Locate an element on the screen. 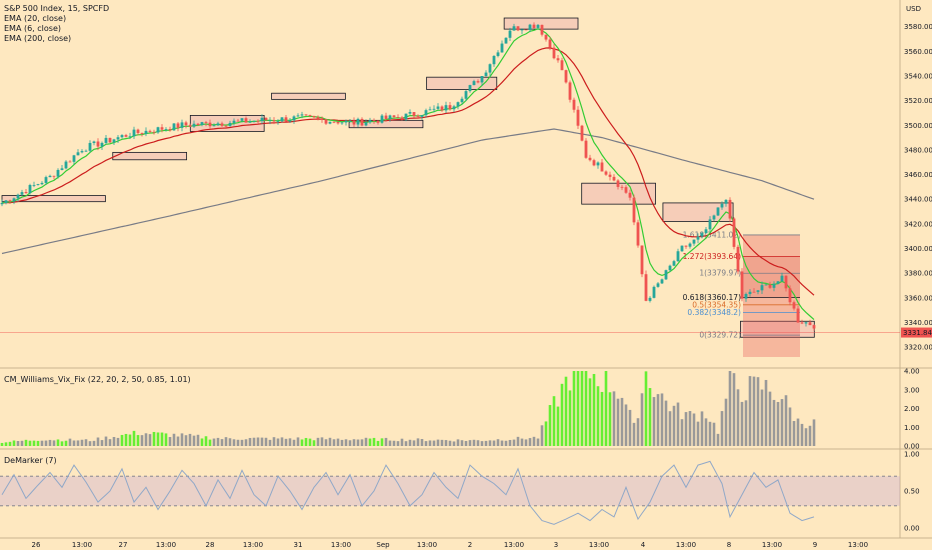  price-tick-label: 3340.00 is located at coordinates (918, 323).